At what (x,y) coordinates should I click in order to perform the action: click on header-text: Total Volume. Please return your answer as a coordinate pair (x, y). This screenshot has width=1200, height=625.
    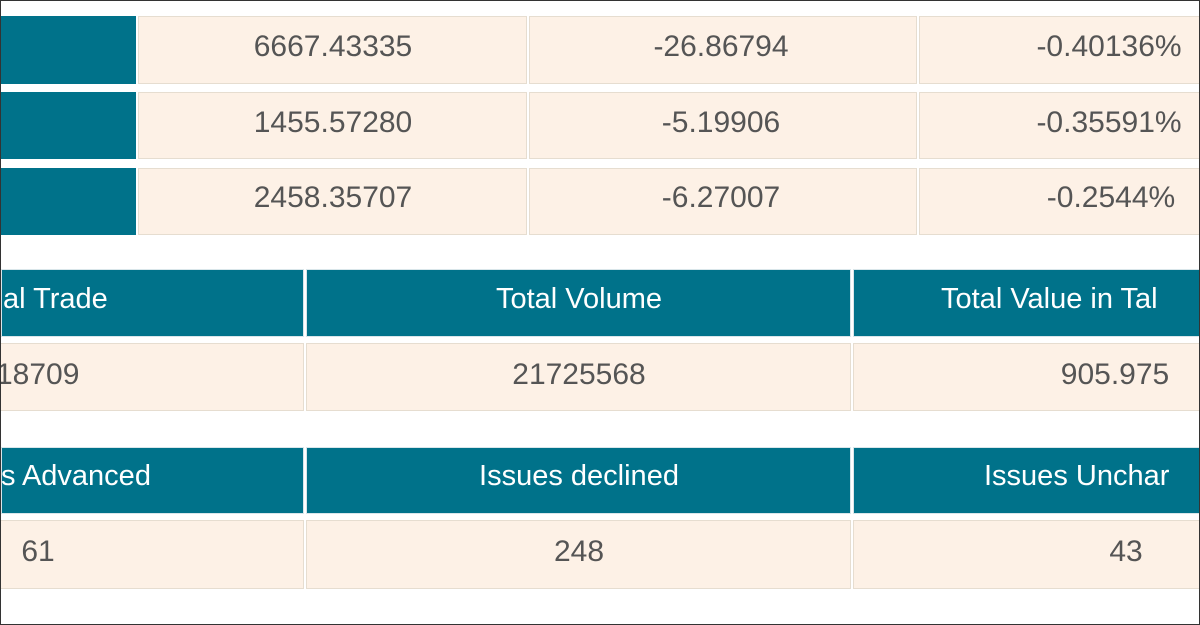
    Looking at the image, I should click on (579, 299).